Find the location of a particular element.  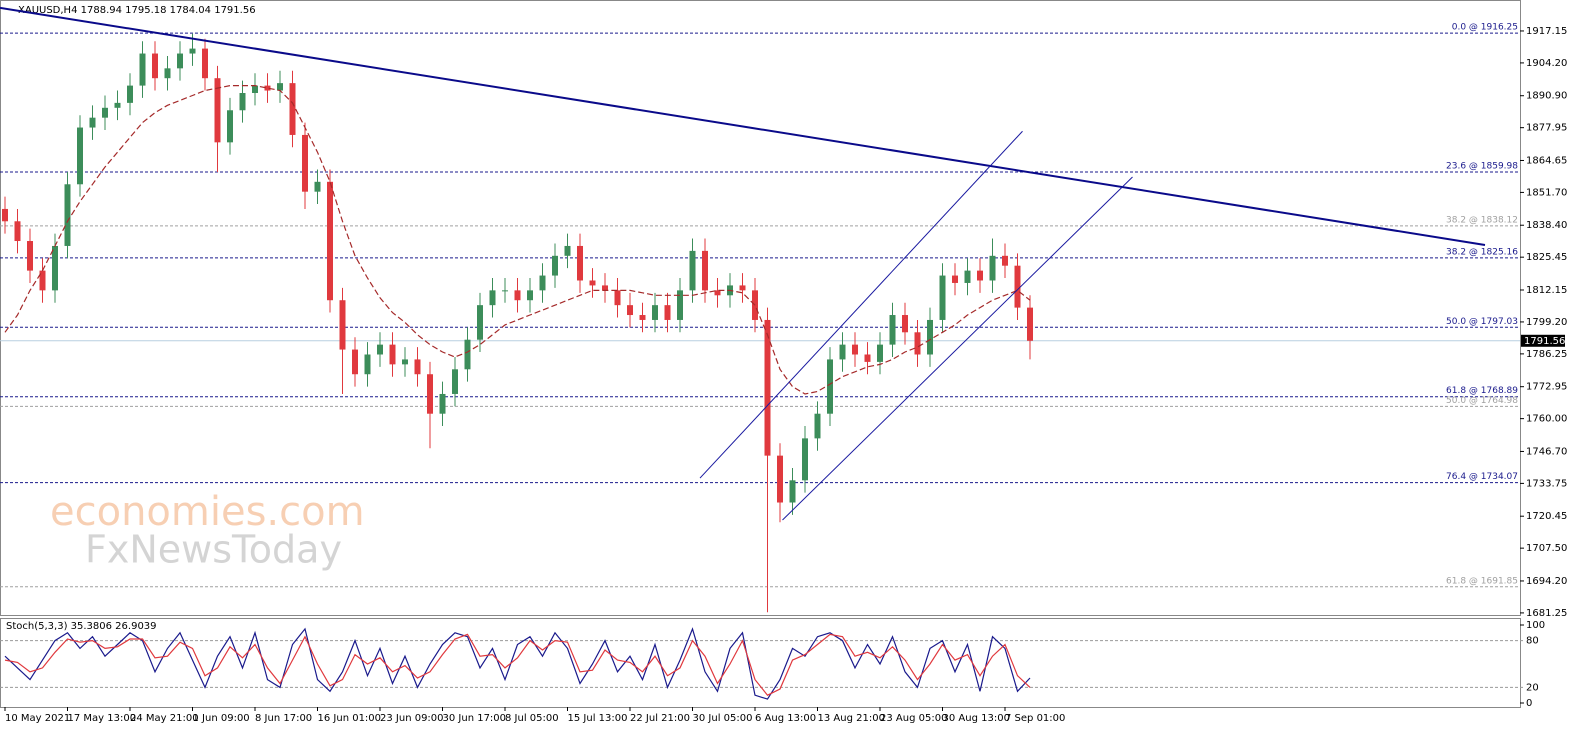

x-tick-label: 7 Sep 01:00 is located at coordinates (1035, 718).